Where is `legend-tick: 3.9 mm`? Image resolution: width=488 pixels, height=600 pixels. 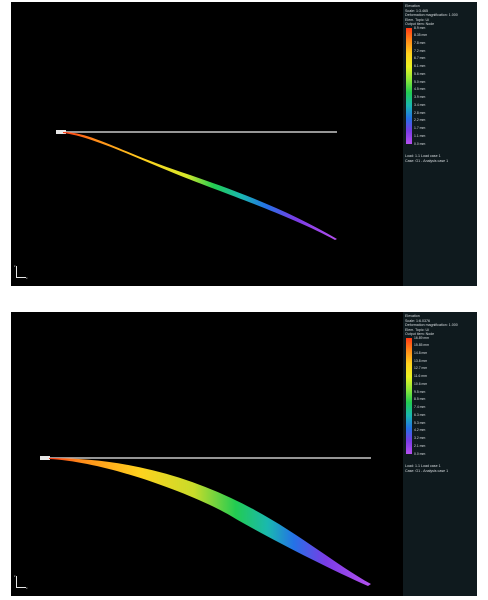 legend-tick: 3.9 mm is located at coordinates (420, 97).